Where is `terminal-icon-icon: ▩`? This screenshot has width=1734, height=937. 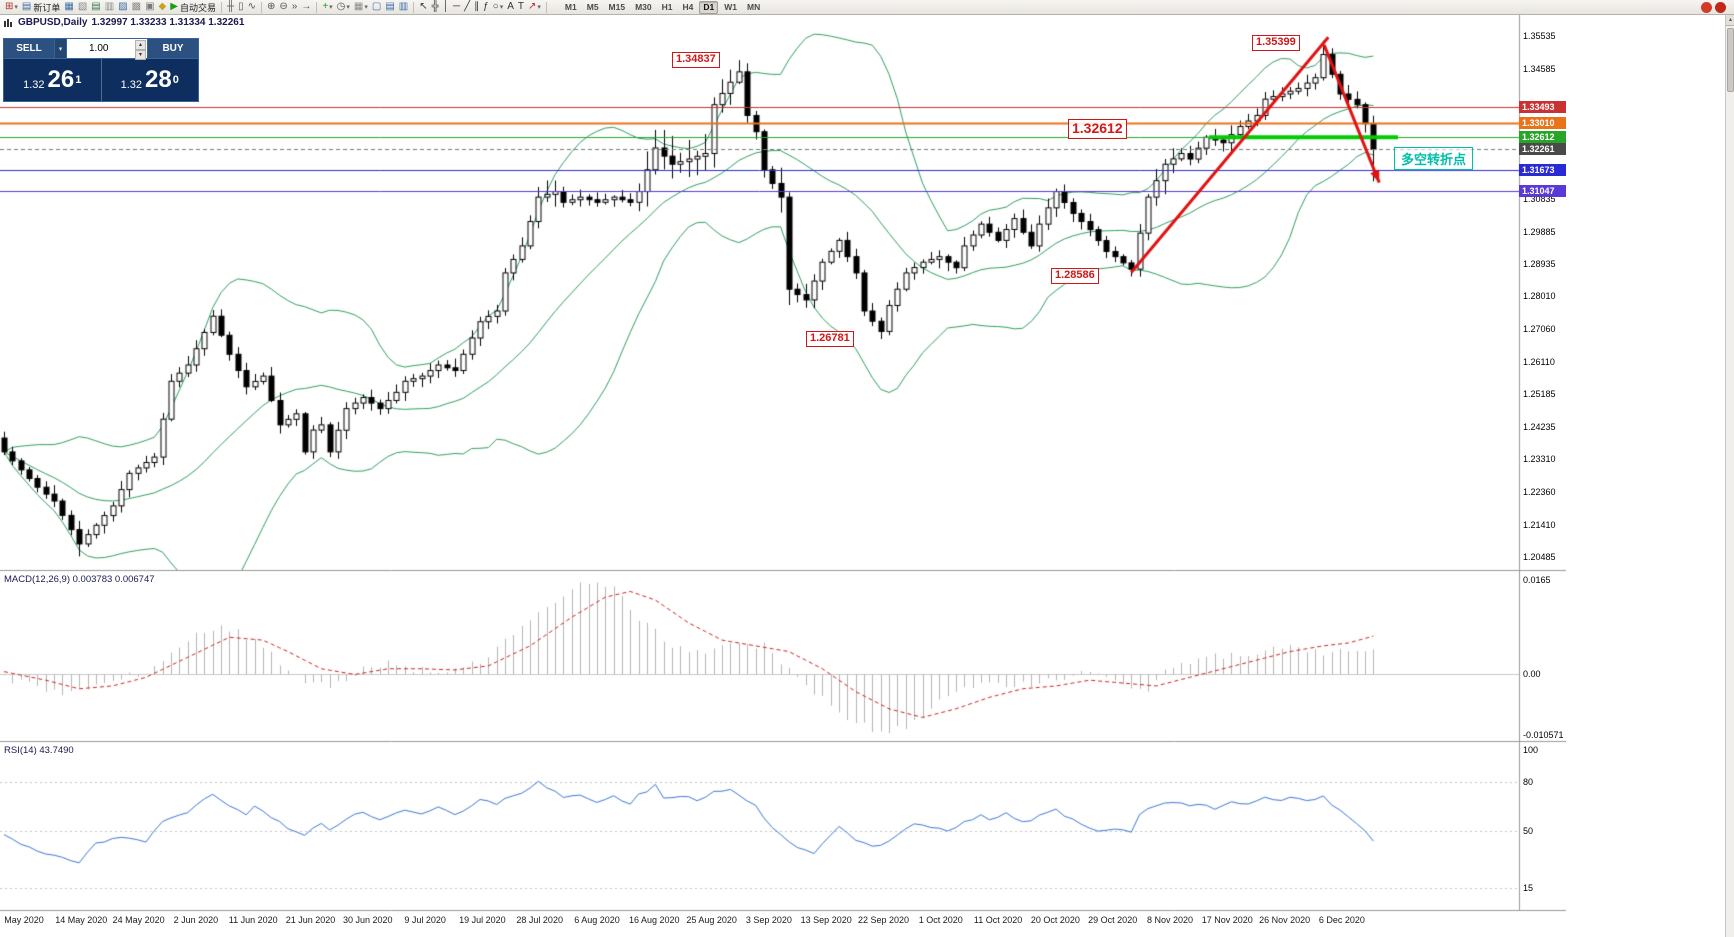 terminal-icon-icon: ▩ is located at coordinates (136, 6).